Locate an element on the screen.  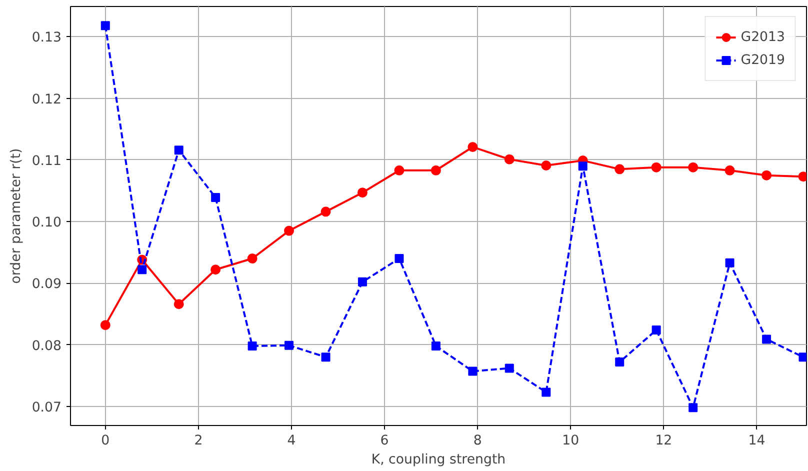
x-tick-label: 8 is located at coordinates (477, 441).